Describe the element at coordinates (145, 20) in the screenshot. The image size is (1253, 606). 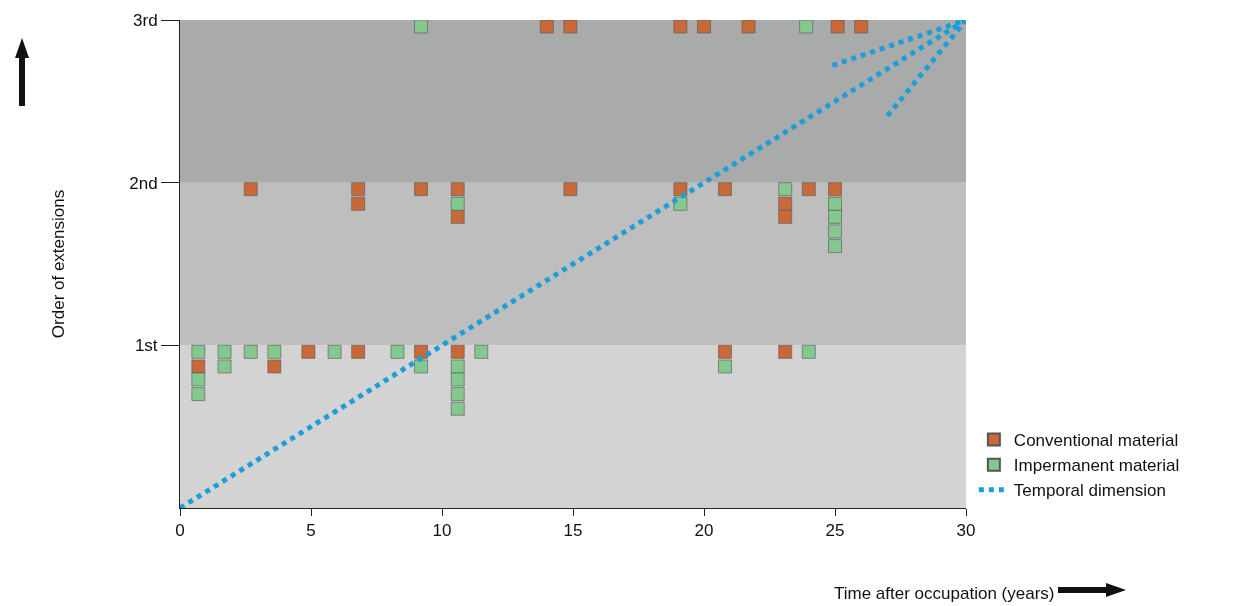
I see `y-tick-label: 3rd` at that location.